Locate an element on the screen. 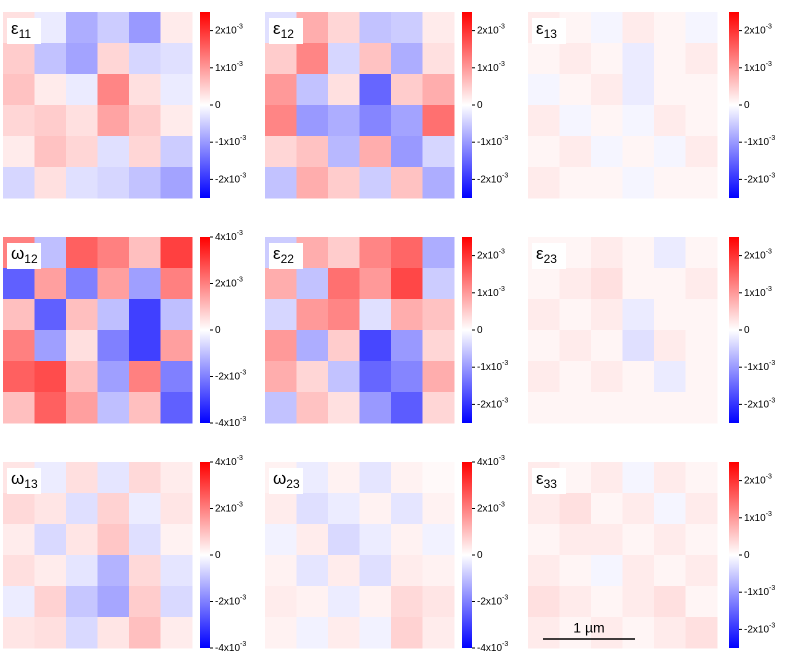  tick-mantissa: 4x10 is located at coordinates (226, 462).